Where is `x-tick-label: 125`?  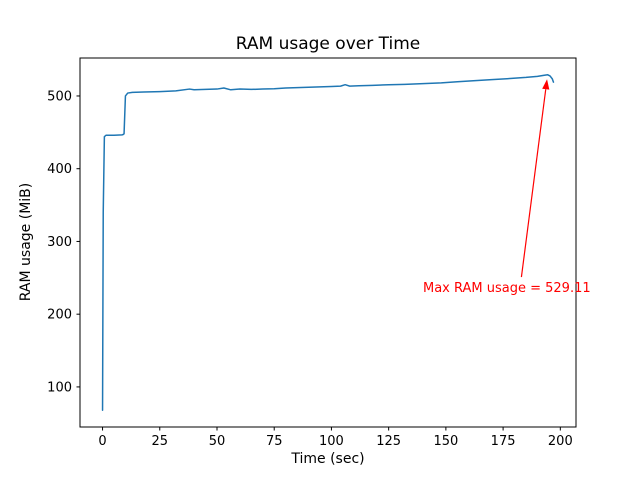
x-tick-label: 125 is located at coordinates (388, 441).